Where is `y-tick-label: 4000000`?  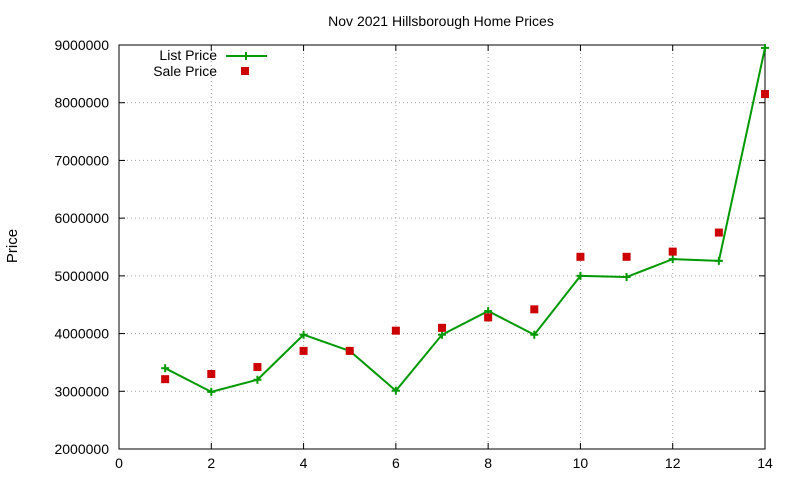
y-tick-label: 4000000 is located at coordinates (81, 334).